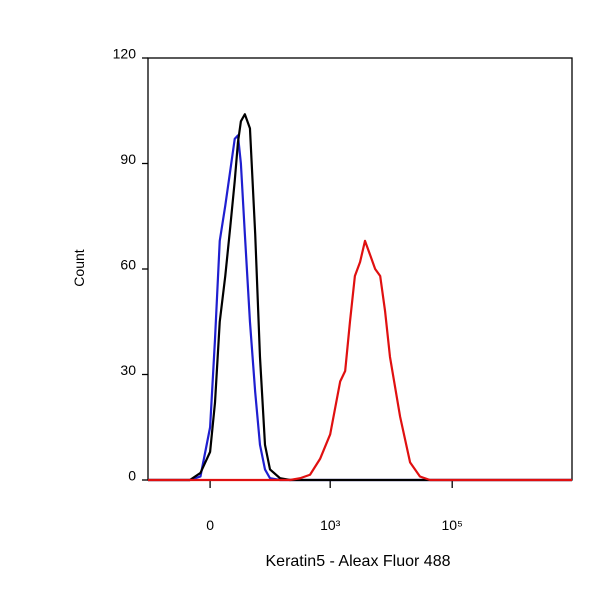 Image resolution: width=605 pixels, height=605 pixels. Describe the element at coordinates (125, 54) in the screenshot. I see `y-tick-label: 120` at that location.